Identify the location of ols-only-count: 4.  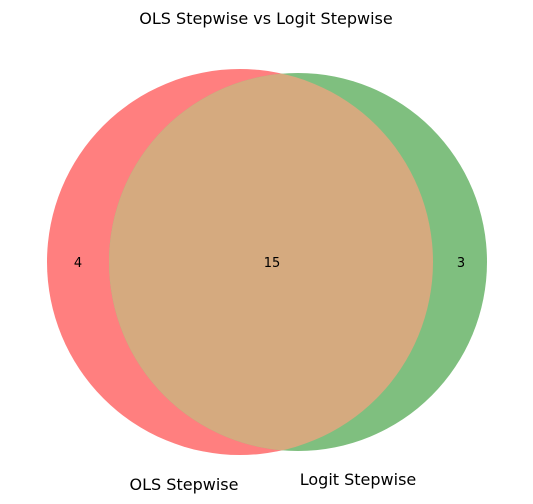
(78, 263).